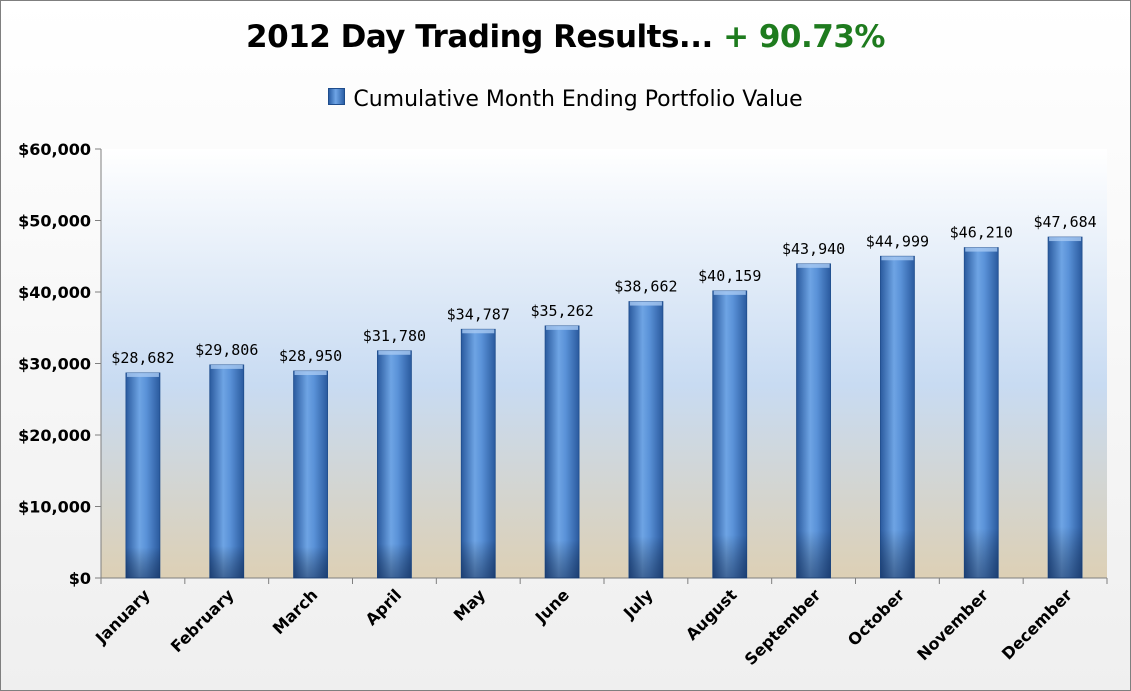  What do you see at coordinates (952, 624) in the screenshot?
I see `x-tick-label: November` at bounding box center [952, 624].